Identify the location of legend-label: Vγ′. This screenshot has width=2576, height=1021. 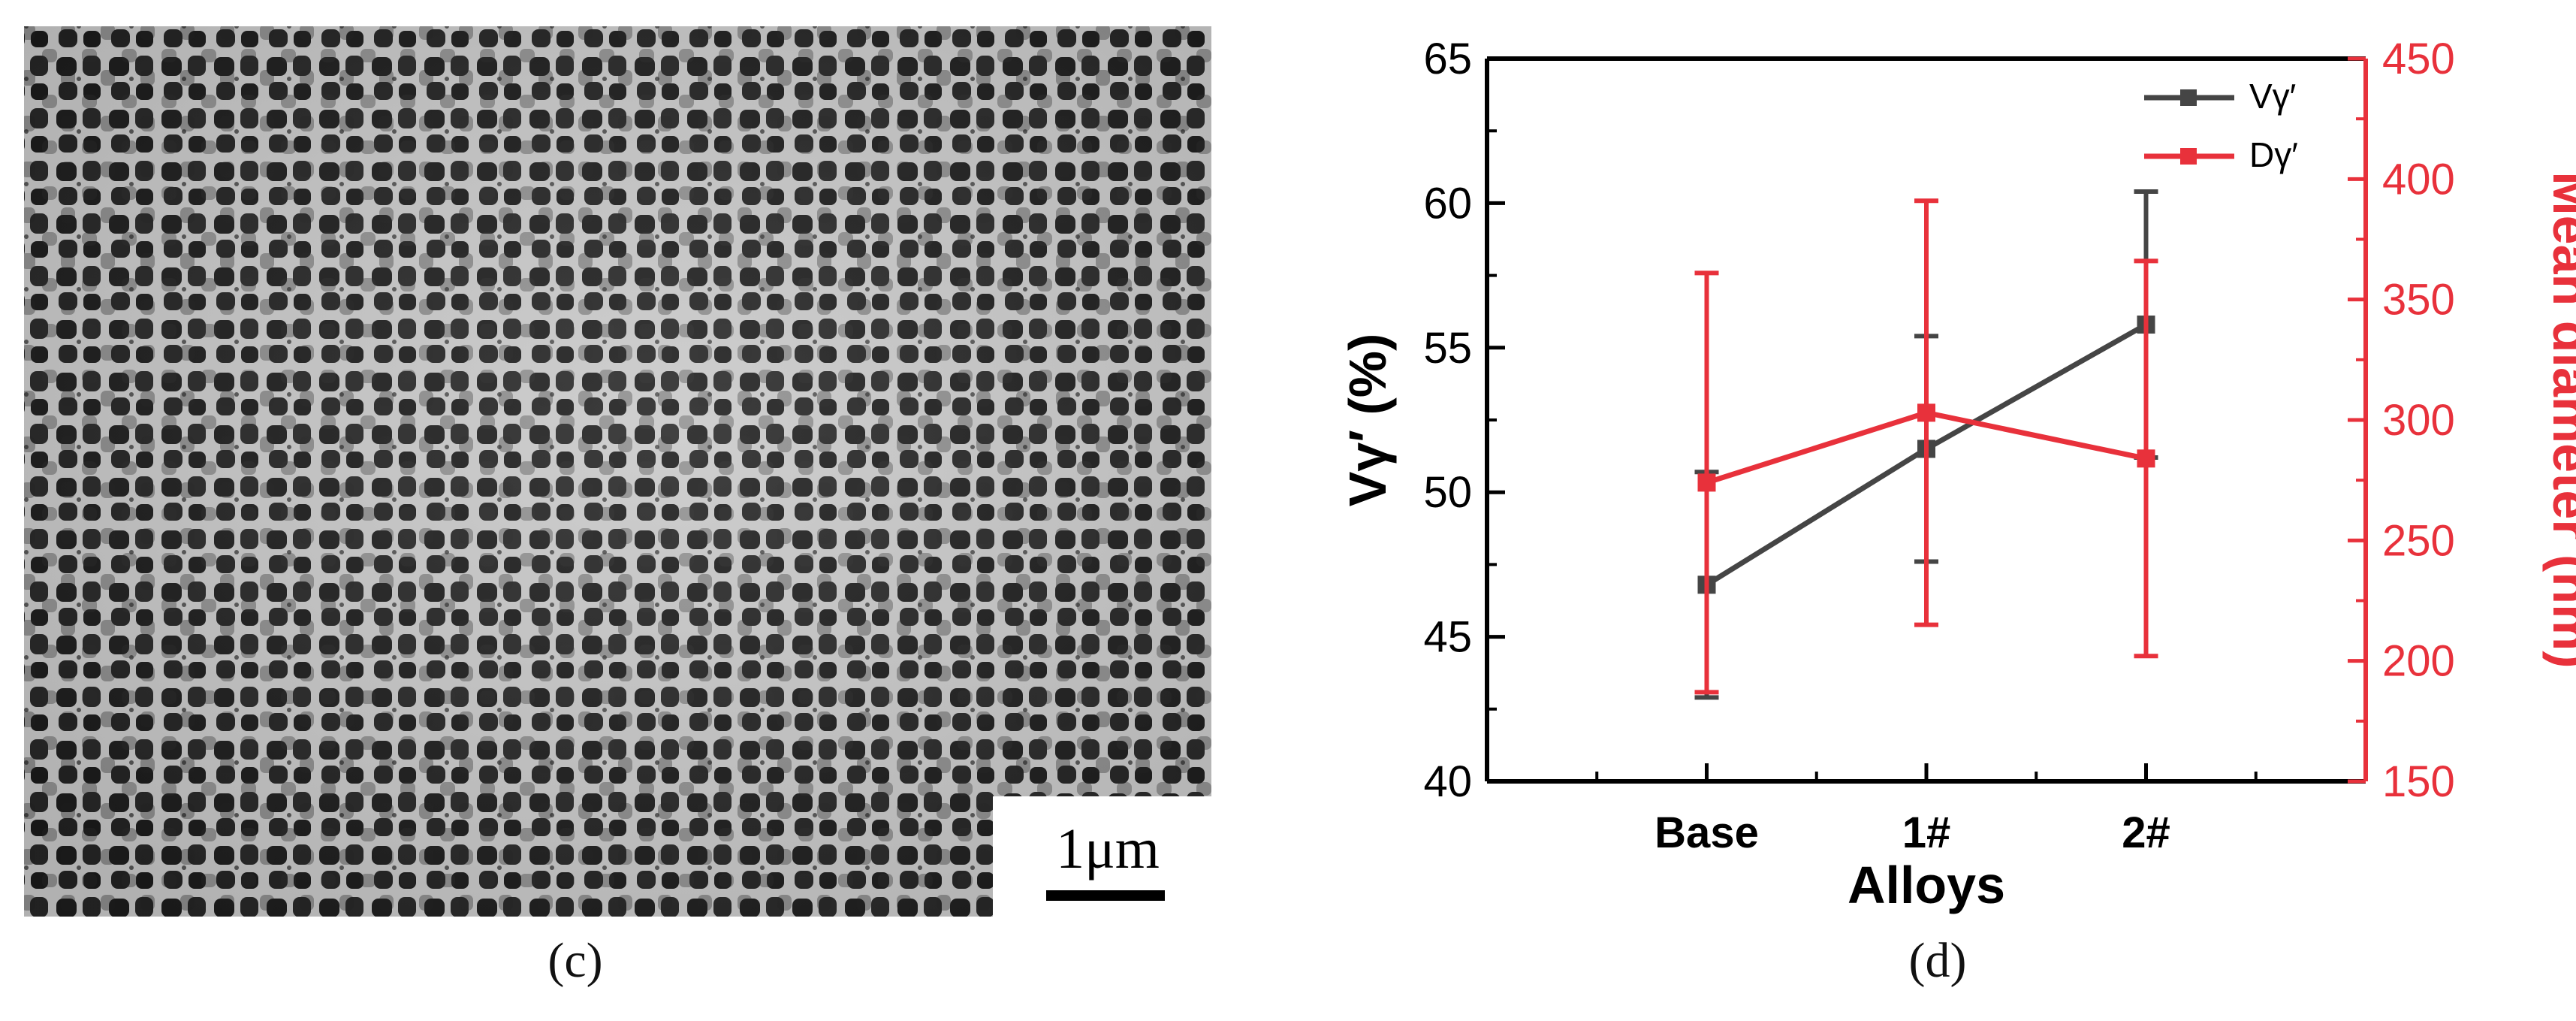
(2272, 97).